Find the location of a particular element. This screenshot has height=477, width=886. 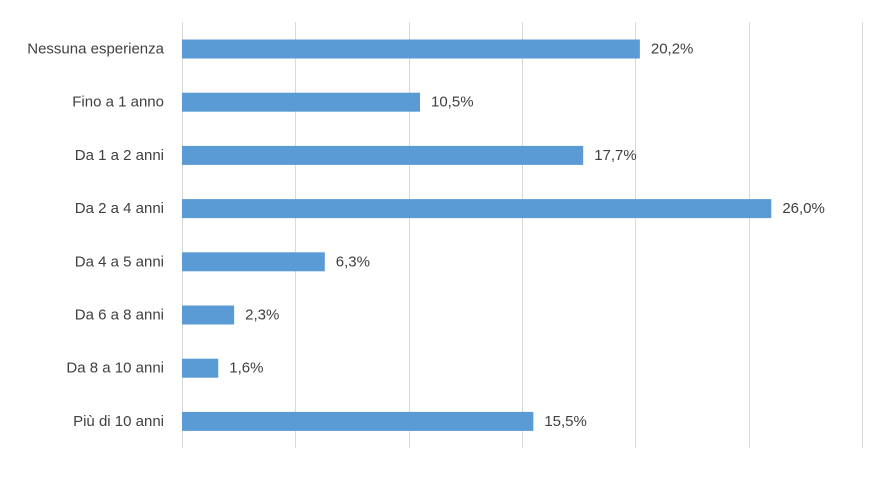

value-label-6: 1,6% is located at coordinates (246, 368).